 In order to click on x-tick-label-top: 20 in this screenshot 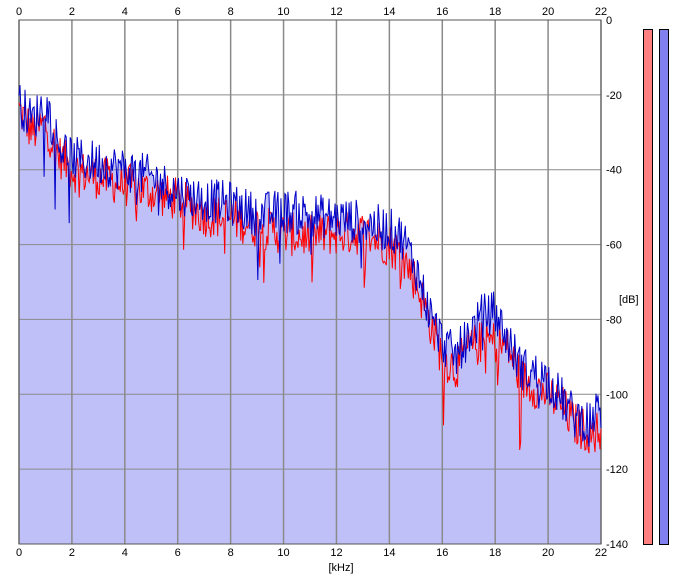, I will do `click(548, 12)`.